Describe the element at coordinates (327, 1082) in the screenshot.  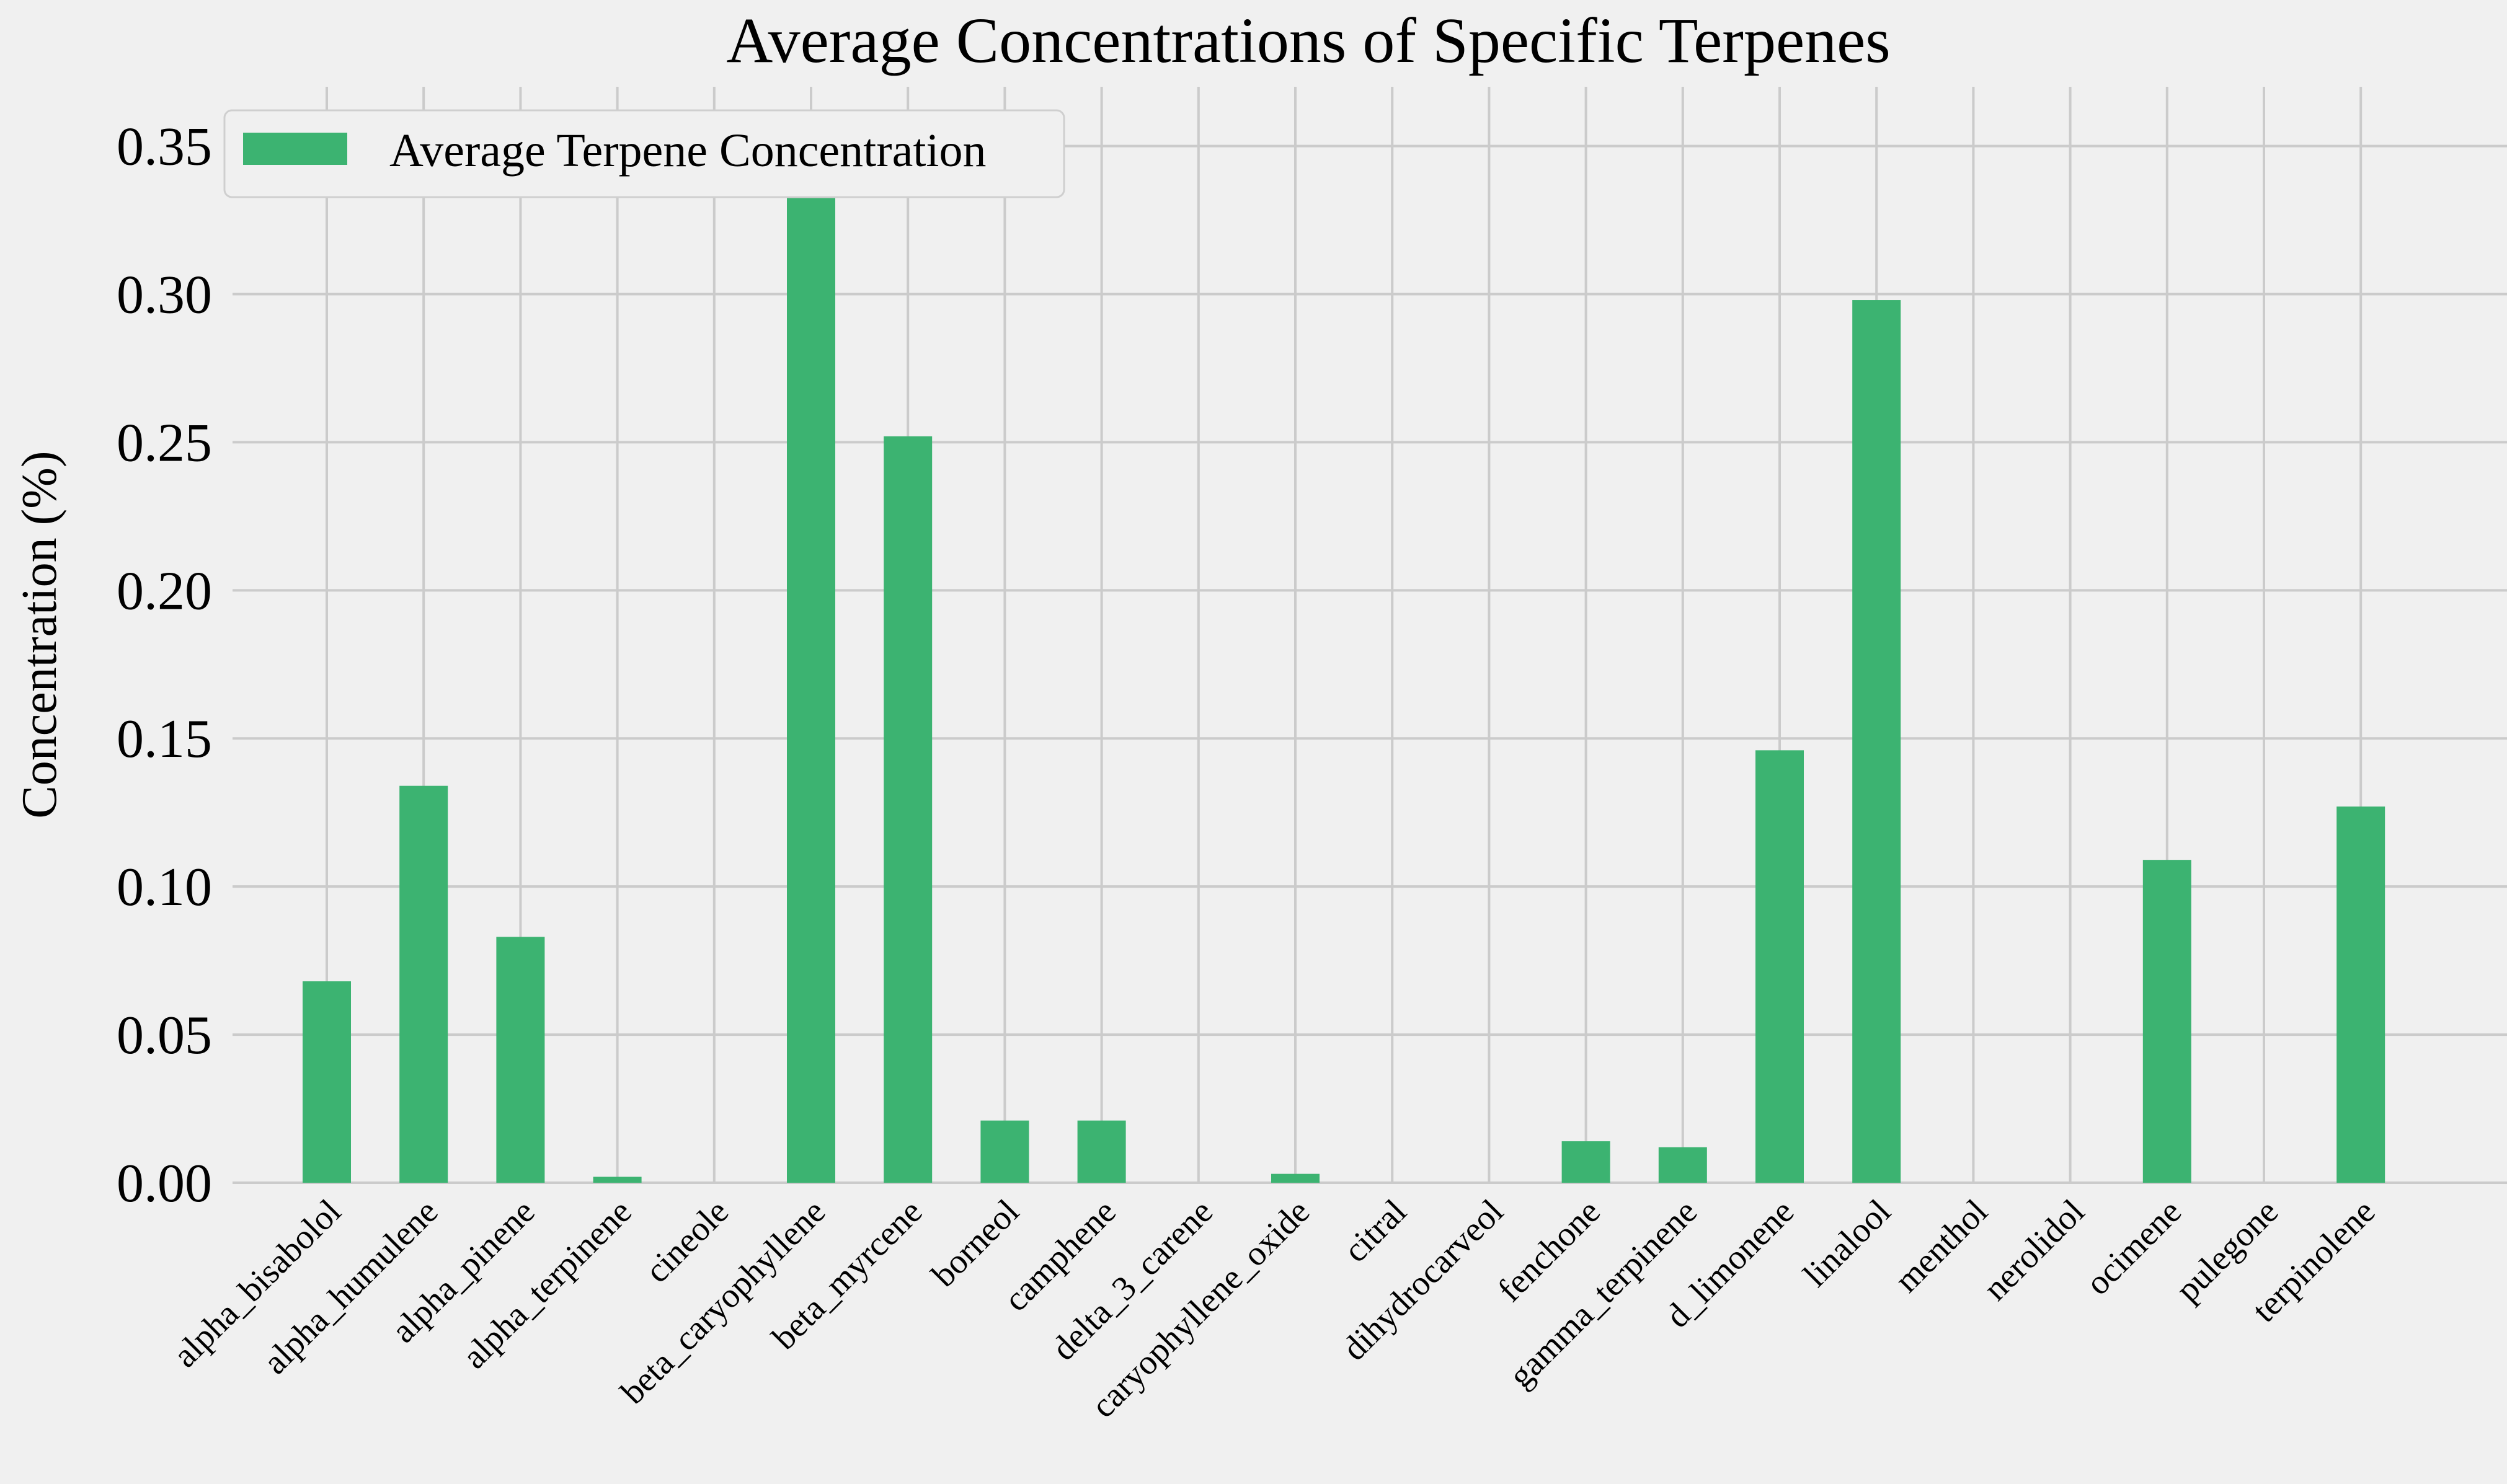
I see `bar-alpha-bisabolol` at that location.